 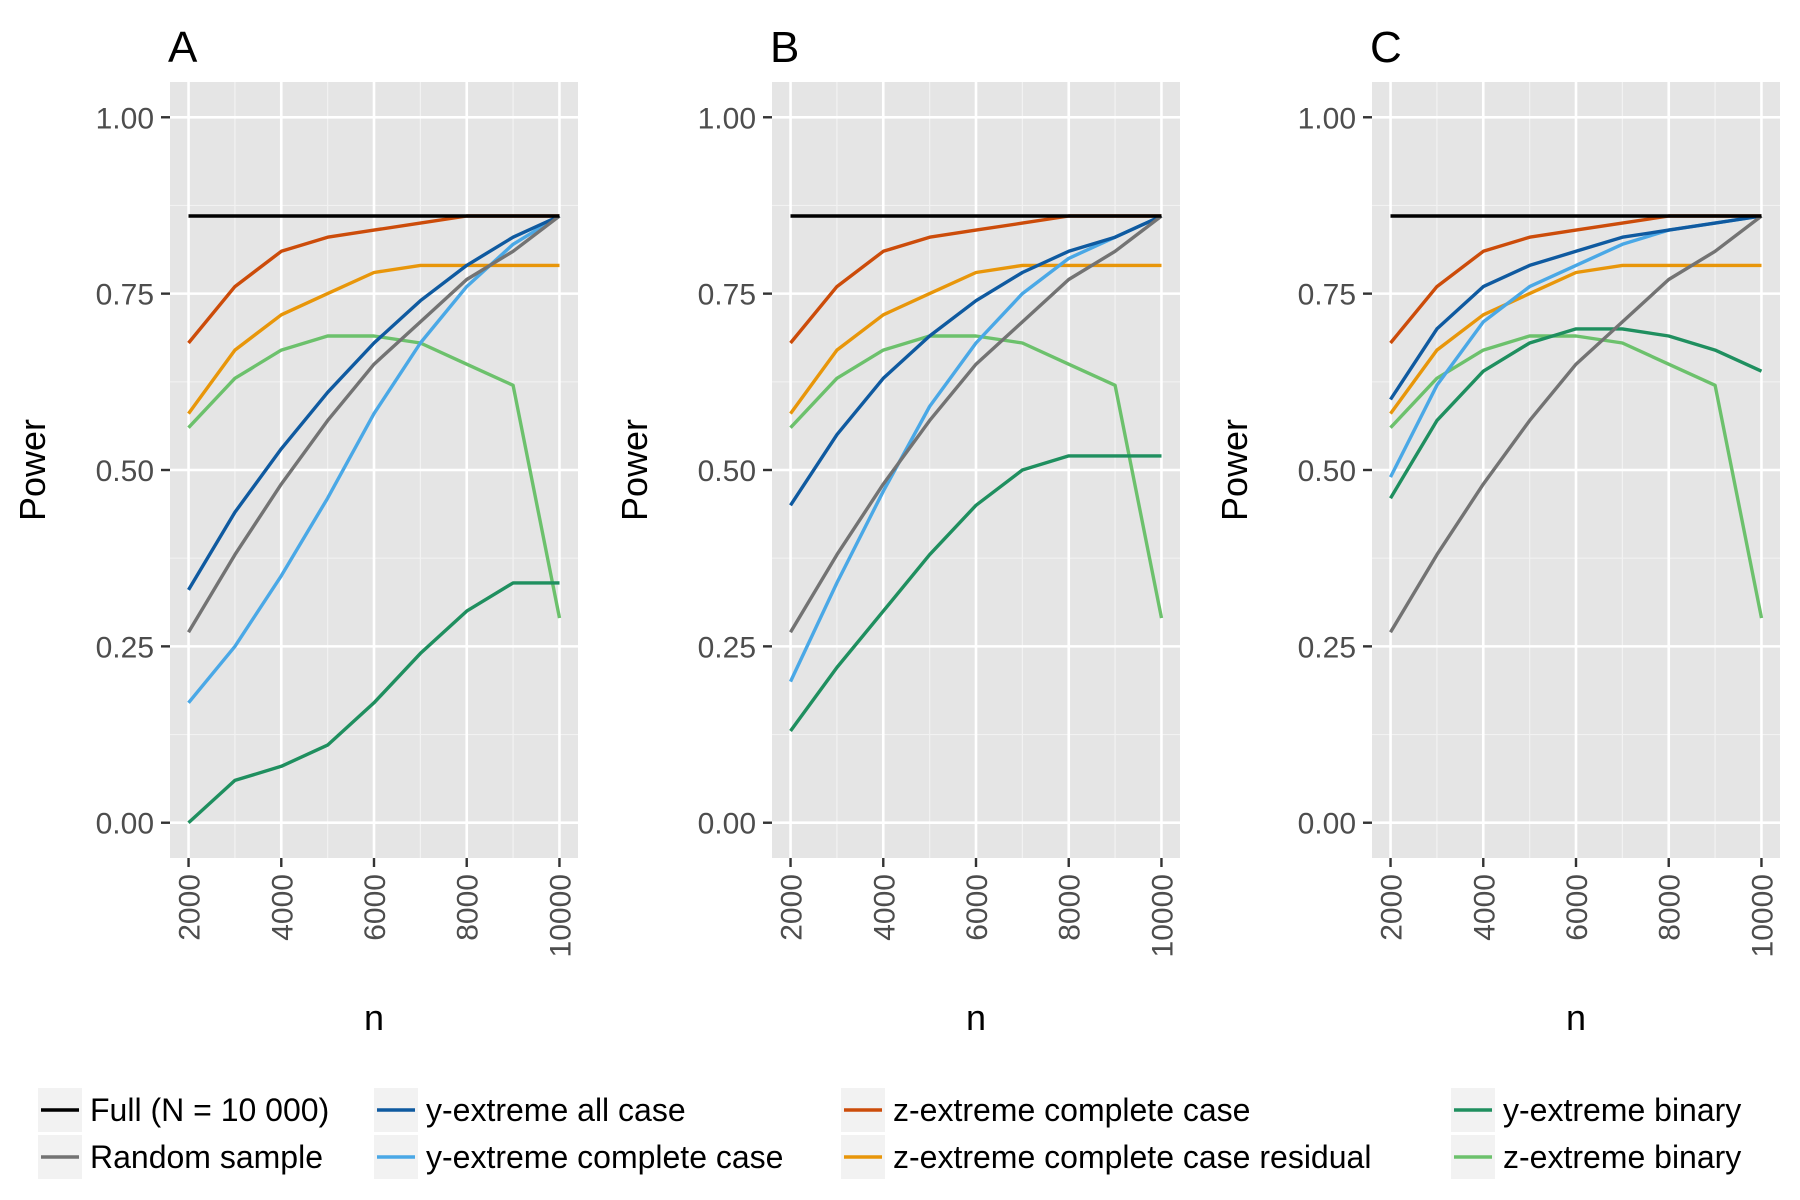 What do you see at coordinates (1622, 1157) in the screenshot?
I see `legend-label: z-extreme binary` at bounding box center [1622, 1157].